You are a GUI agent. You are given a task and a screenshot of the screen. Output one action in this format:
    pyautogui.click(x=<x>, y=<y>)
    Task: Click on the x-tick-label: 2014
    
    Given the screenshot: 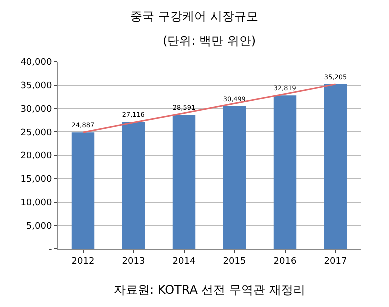 What is the action you would take?
    pyautogui.click(x=184, y=261)
    